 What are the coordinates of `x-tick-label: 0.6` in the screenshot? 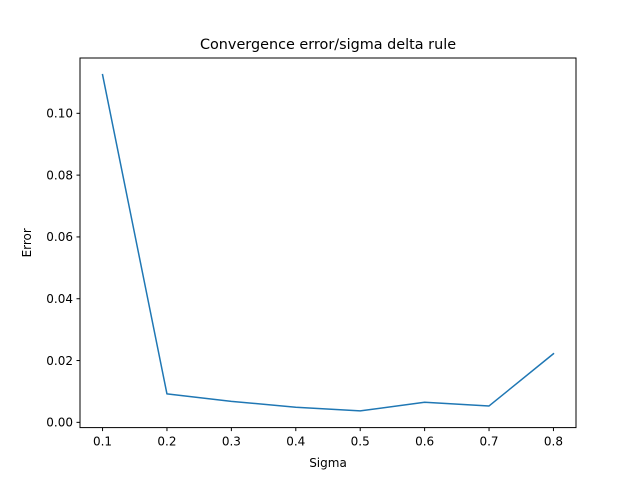 It's located at (424, 442).